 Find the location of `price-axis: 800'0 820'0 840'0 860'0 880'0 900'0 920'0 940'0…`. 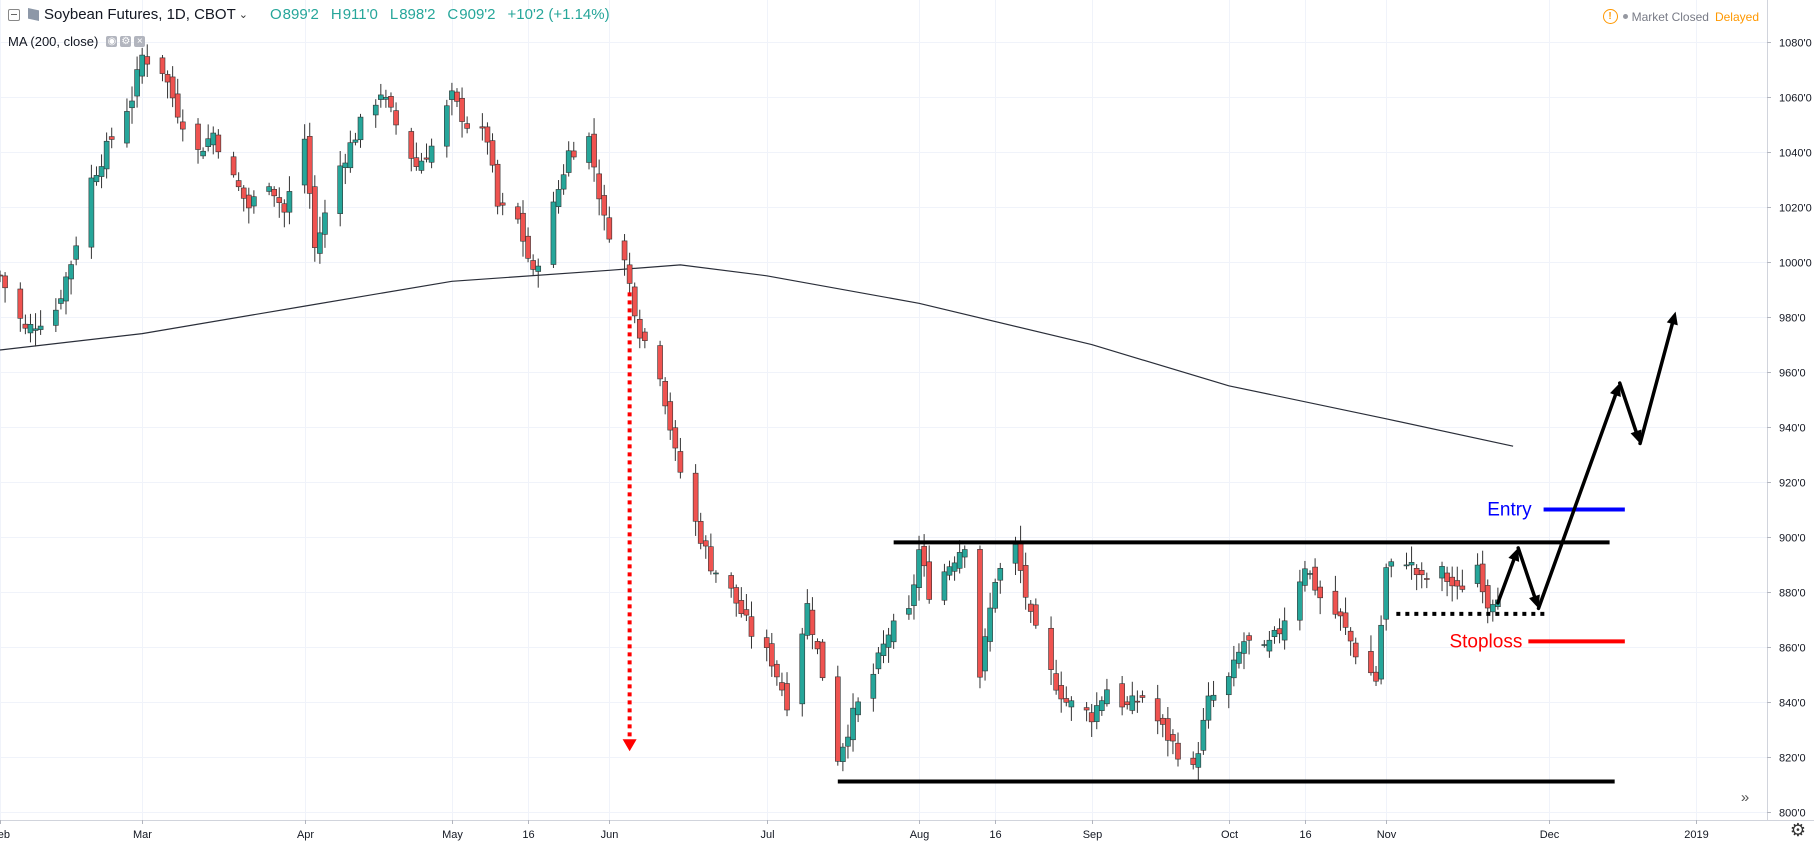

price-axis: 800'0 820'0 840'0 860'0 880'0 900'0 920'0 940'0… is located at coordinates (1790, 423).